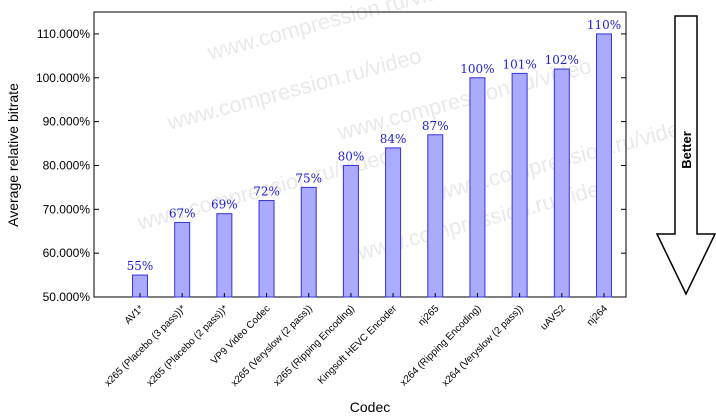 Image resolution: width=716 pixels, height=417 pixels. What do you see at coordinates (182, 213) in the screenshot?
I see `data-label: 67%` at bounding box center [182, 213].